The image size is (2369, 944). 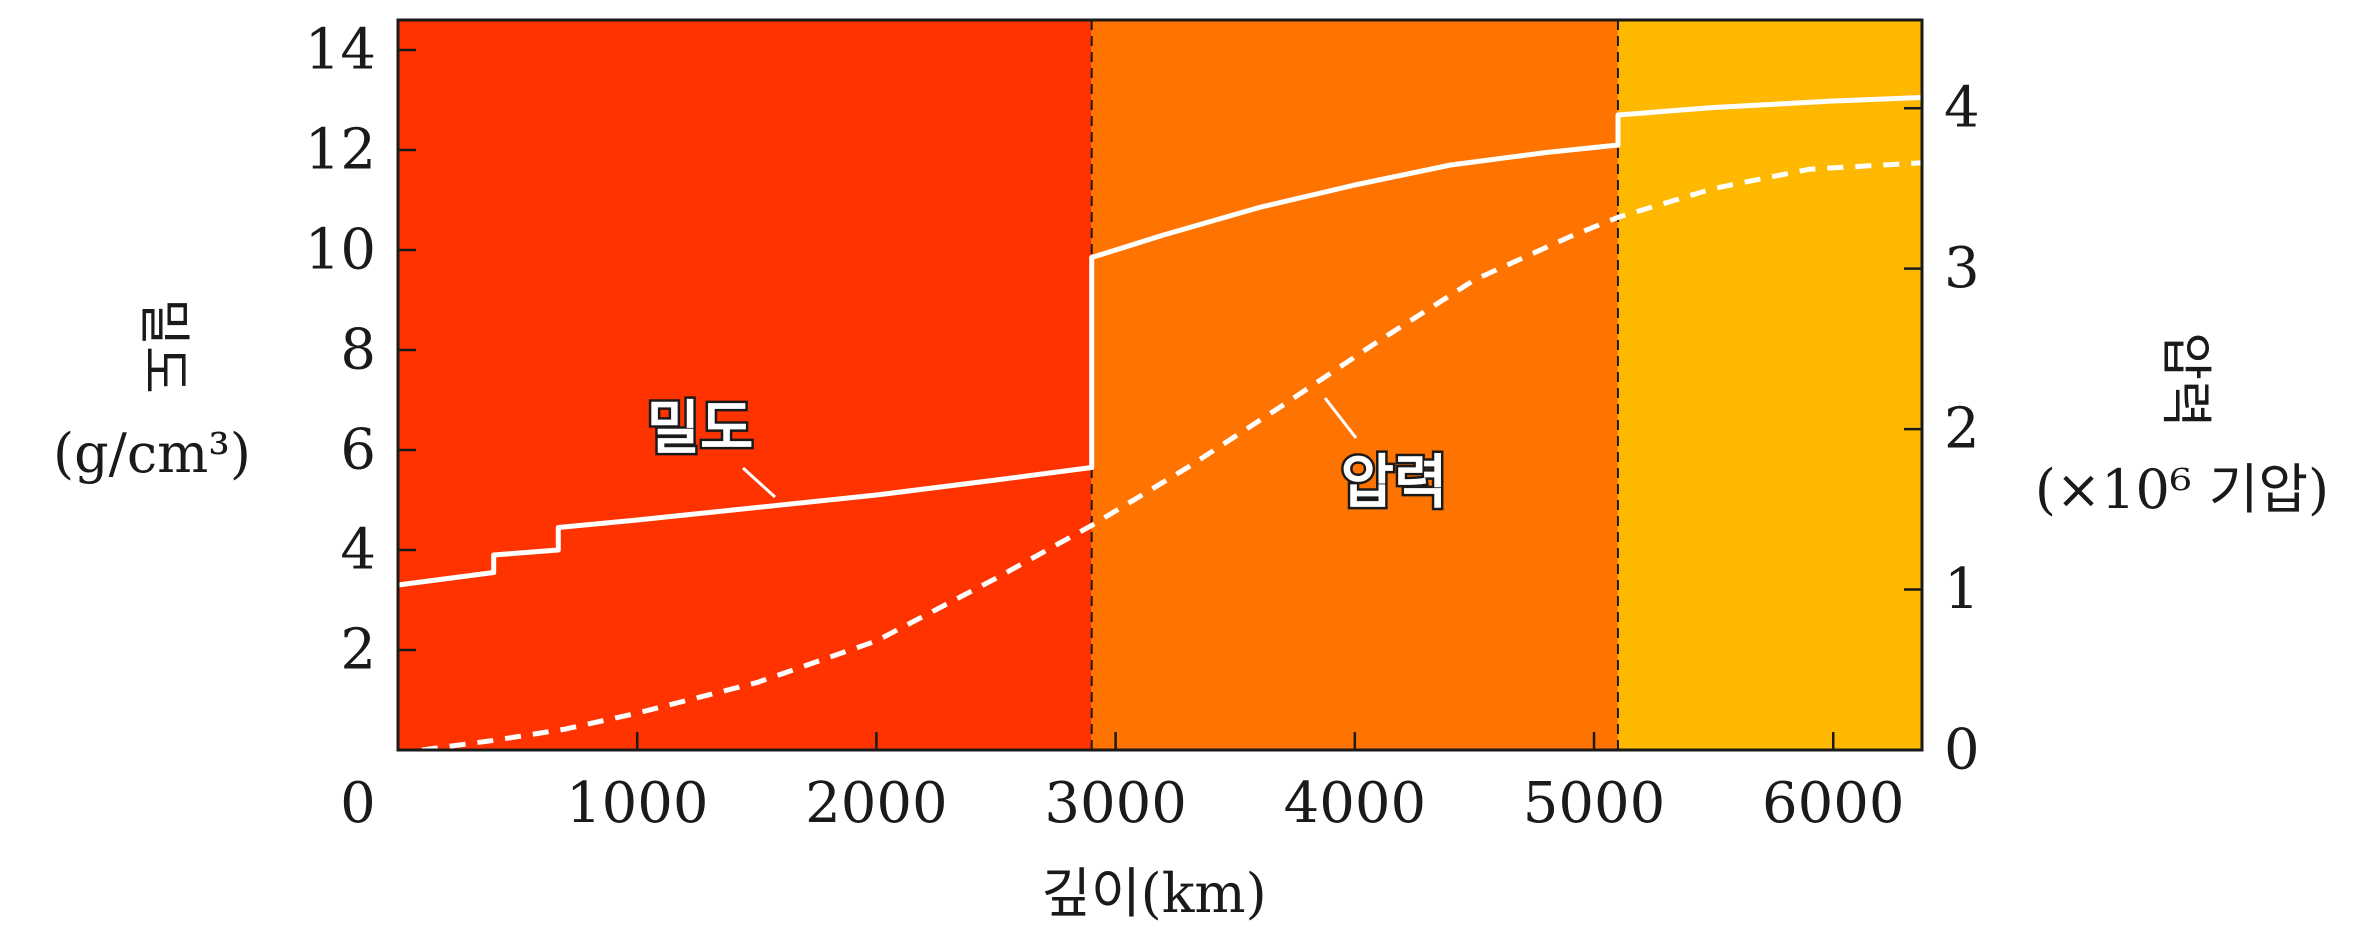 I want to click on y-left-tick-label-2: 6, so click(x=358, y=450).